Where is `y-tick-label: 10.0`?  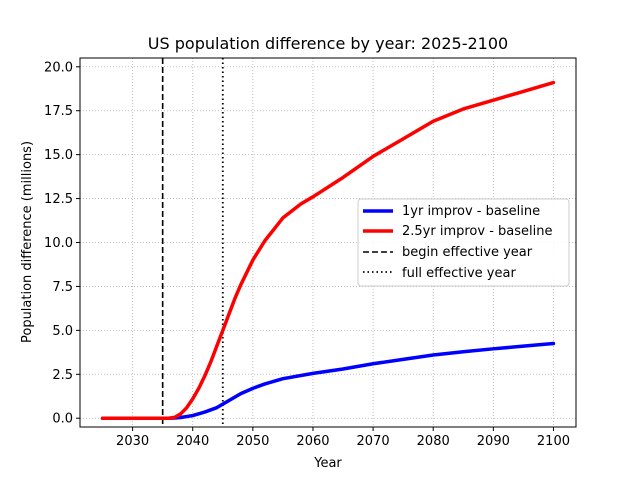 y-tick-label: 10.0 is located at coordinates (58, 243).